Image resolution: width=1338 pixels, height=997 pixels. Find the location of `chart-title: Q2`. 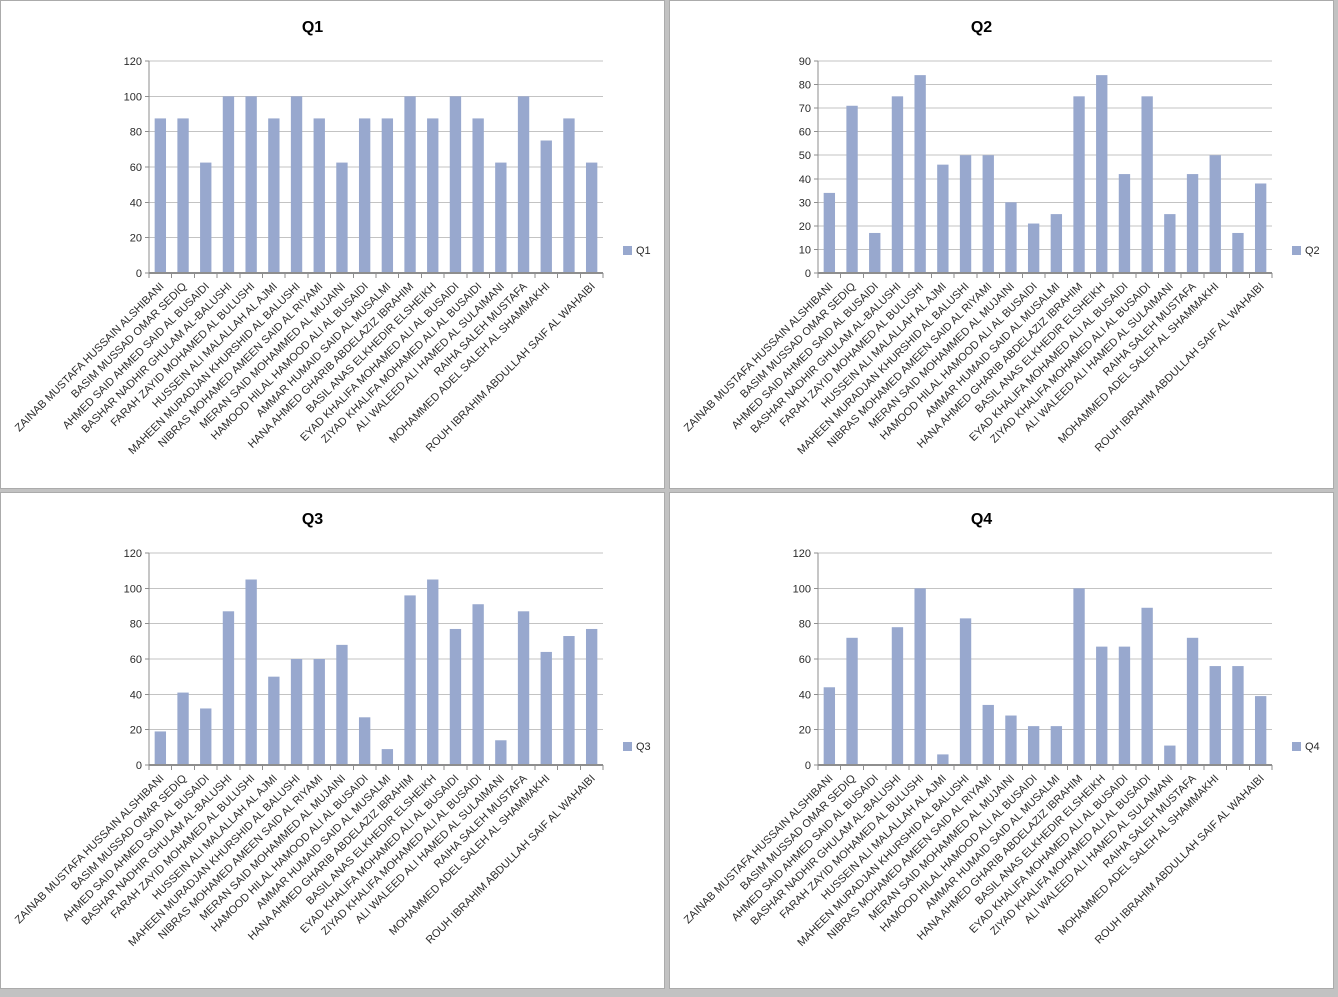

chart-title: Q2 is located at coordinates (981, 27).